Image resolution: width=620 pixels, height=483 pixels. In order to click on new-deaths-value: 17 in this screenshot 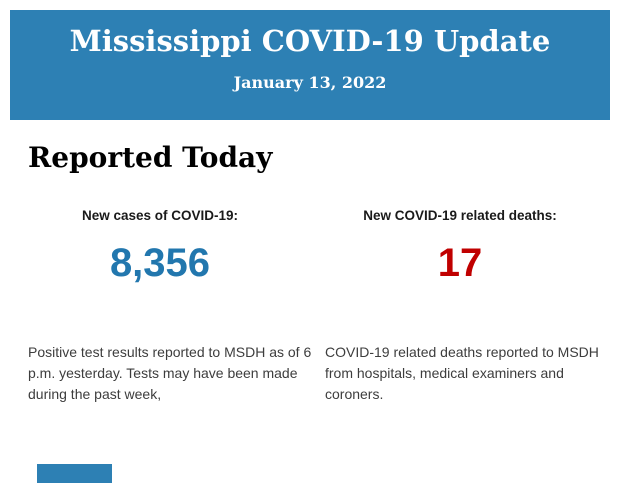, I will do `click(460, 263)`.